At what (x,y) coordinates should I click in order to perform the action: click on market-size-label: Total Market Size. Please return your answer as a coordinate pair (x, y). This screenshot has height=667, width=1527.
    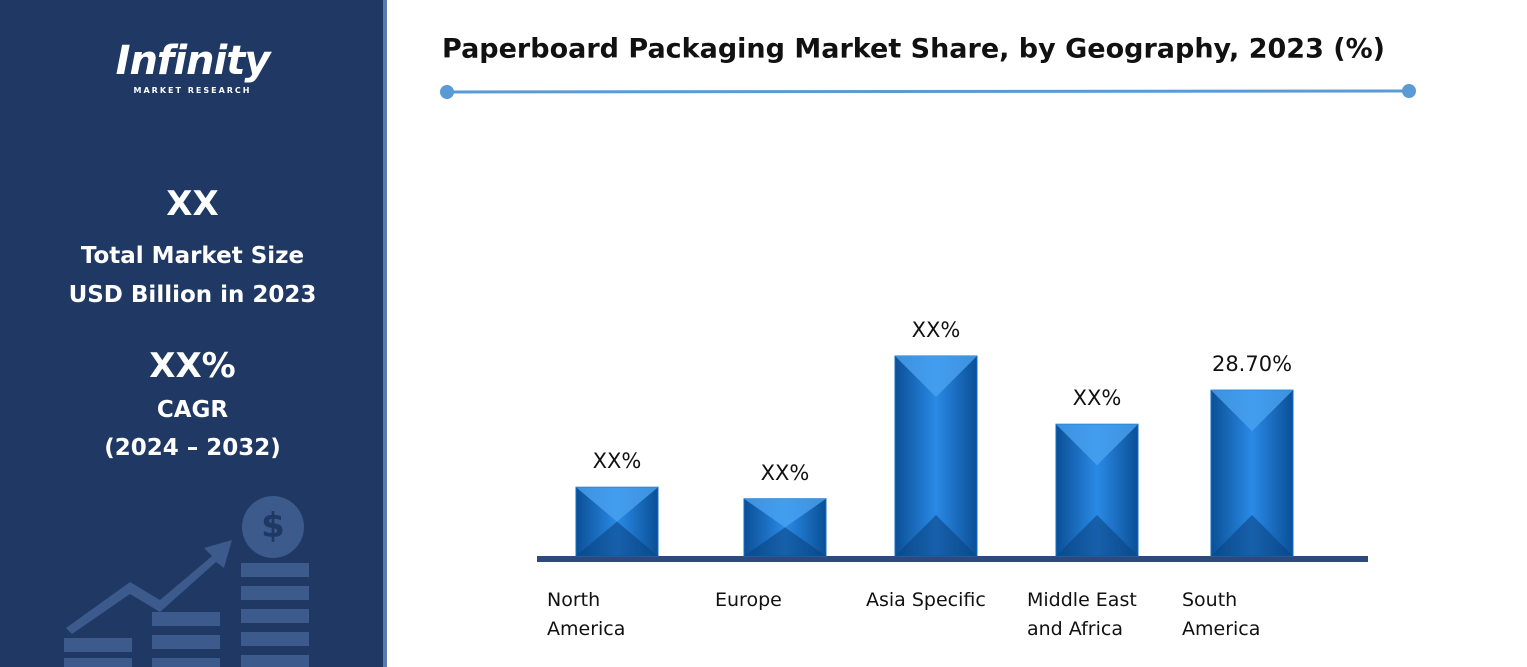
    Looking at the image, I should click on (192, 256).